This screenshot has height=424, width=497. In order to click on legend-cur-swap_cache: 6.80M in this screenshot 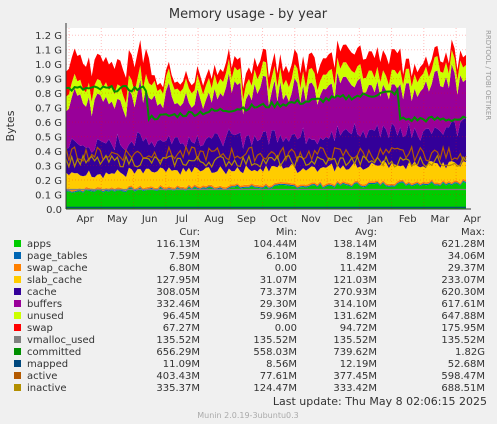, I will do `click(184, 268)`.